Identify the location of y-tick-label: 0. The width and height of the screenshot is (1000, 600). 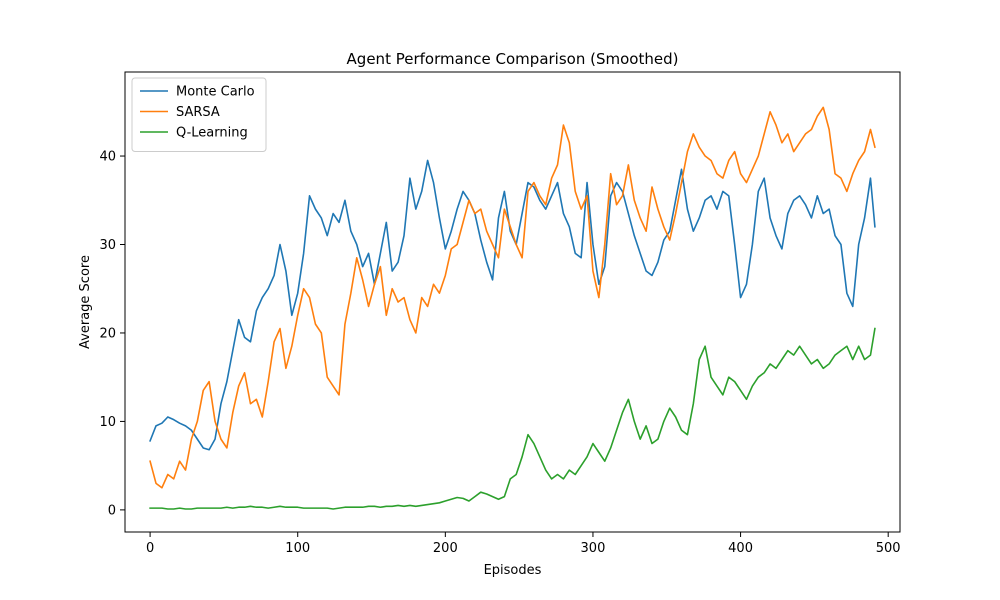
(112, 510).